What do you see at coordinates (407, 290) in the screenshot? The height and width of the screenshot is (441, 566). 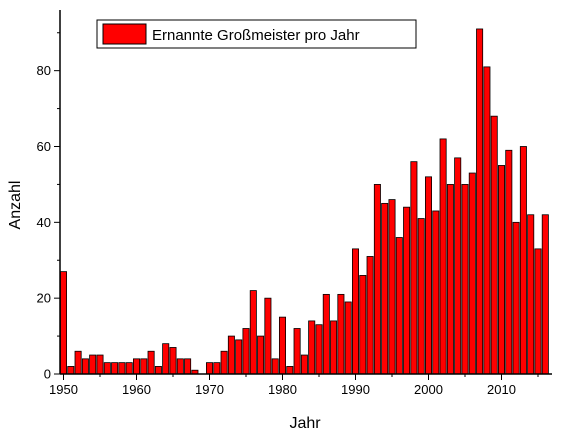 I see `bar-1997` at bounding box center [407, 290].